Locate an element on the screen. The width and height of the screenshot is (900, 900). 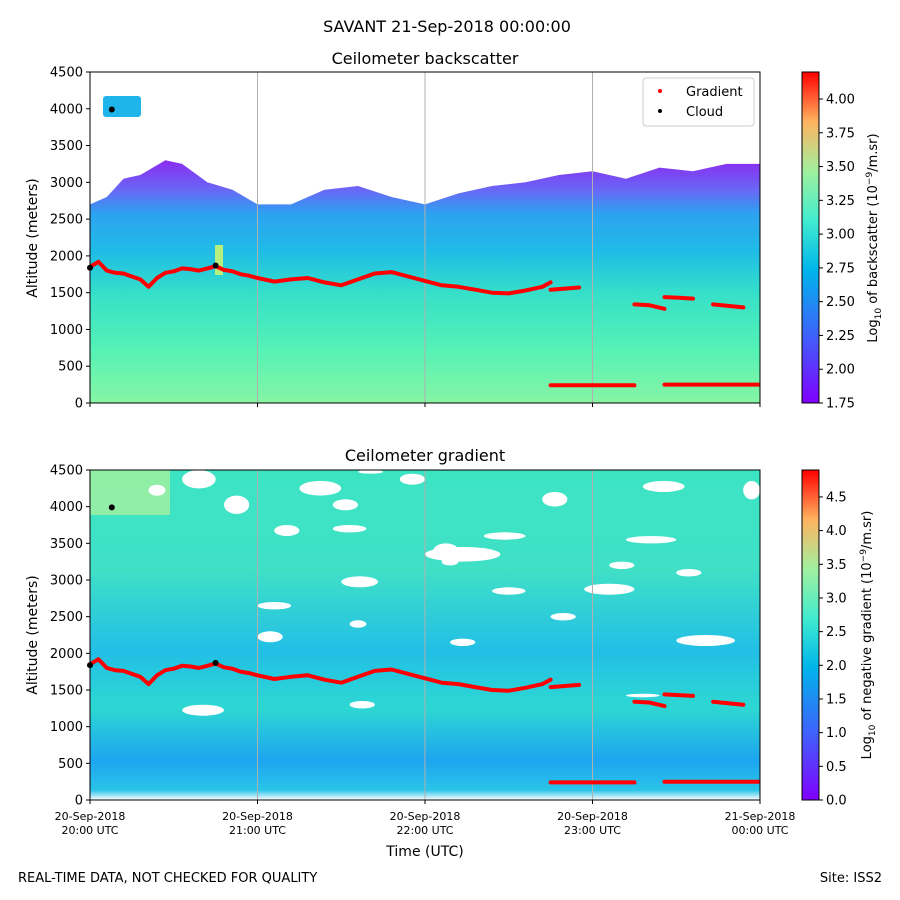
gradient-y-tick-label: 4500 is located at coordinates (66, 471).